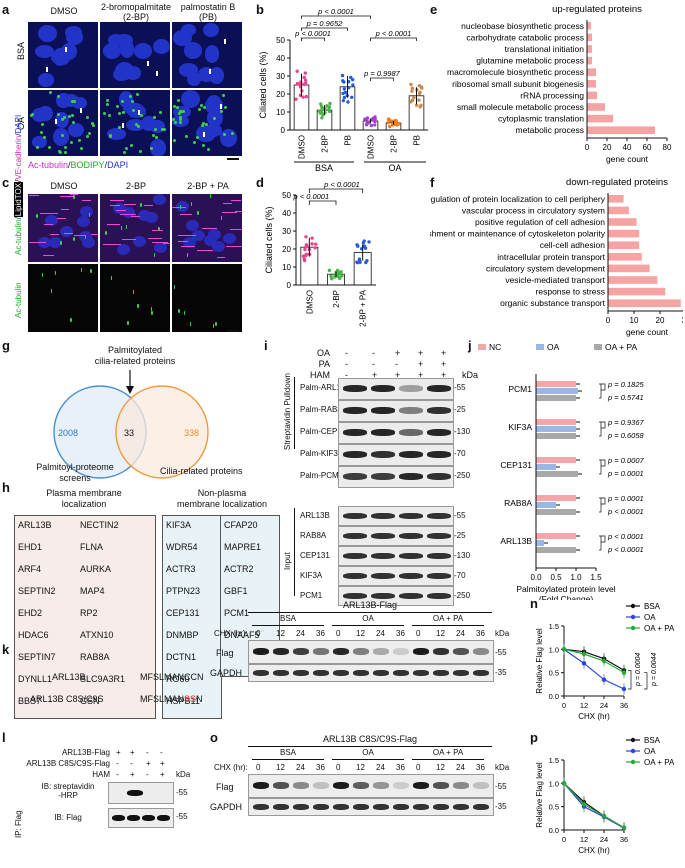 This screenshot has width=685, height=868. I want to click on j-pvalue: p = 0.0007, so click(625, 460).